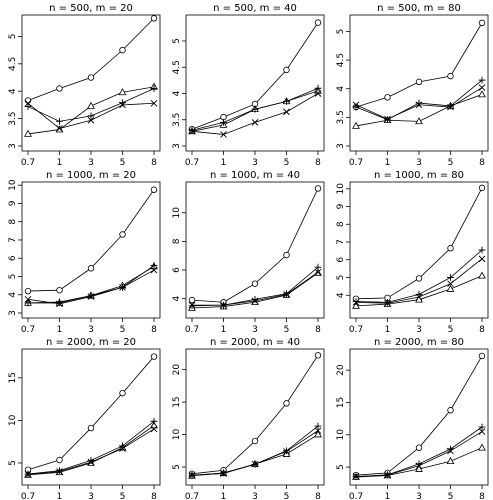  What do you see at coordinates (91, 8) in the screenshot?
I see `panel-title: n = 500, m = 20` at bounding box center [91, 8].